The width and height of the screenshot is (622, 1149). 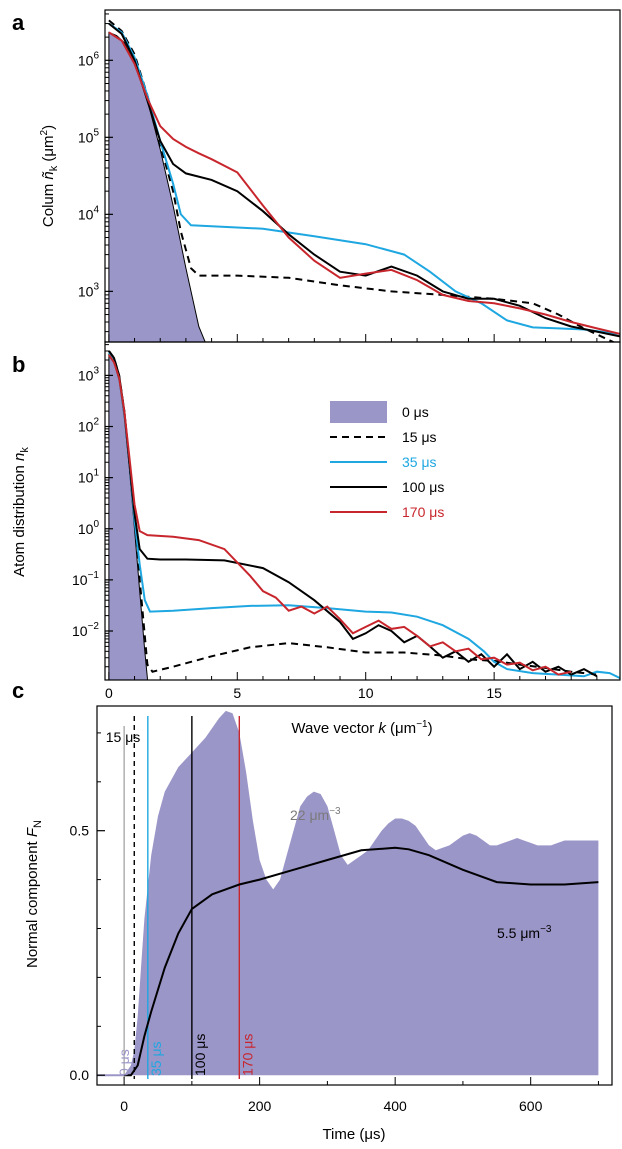 What do you see at coordinates (430, 728) in the screenshot?
I see `panel-b-xlabel-close: )` at bounding box center [430, 728].